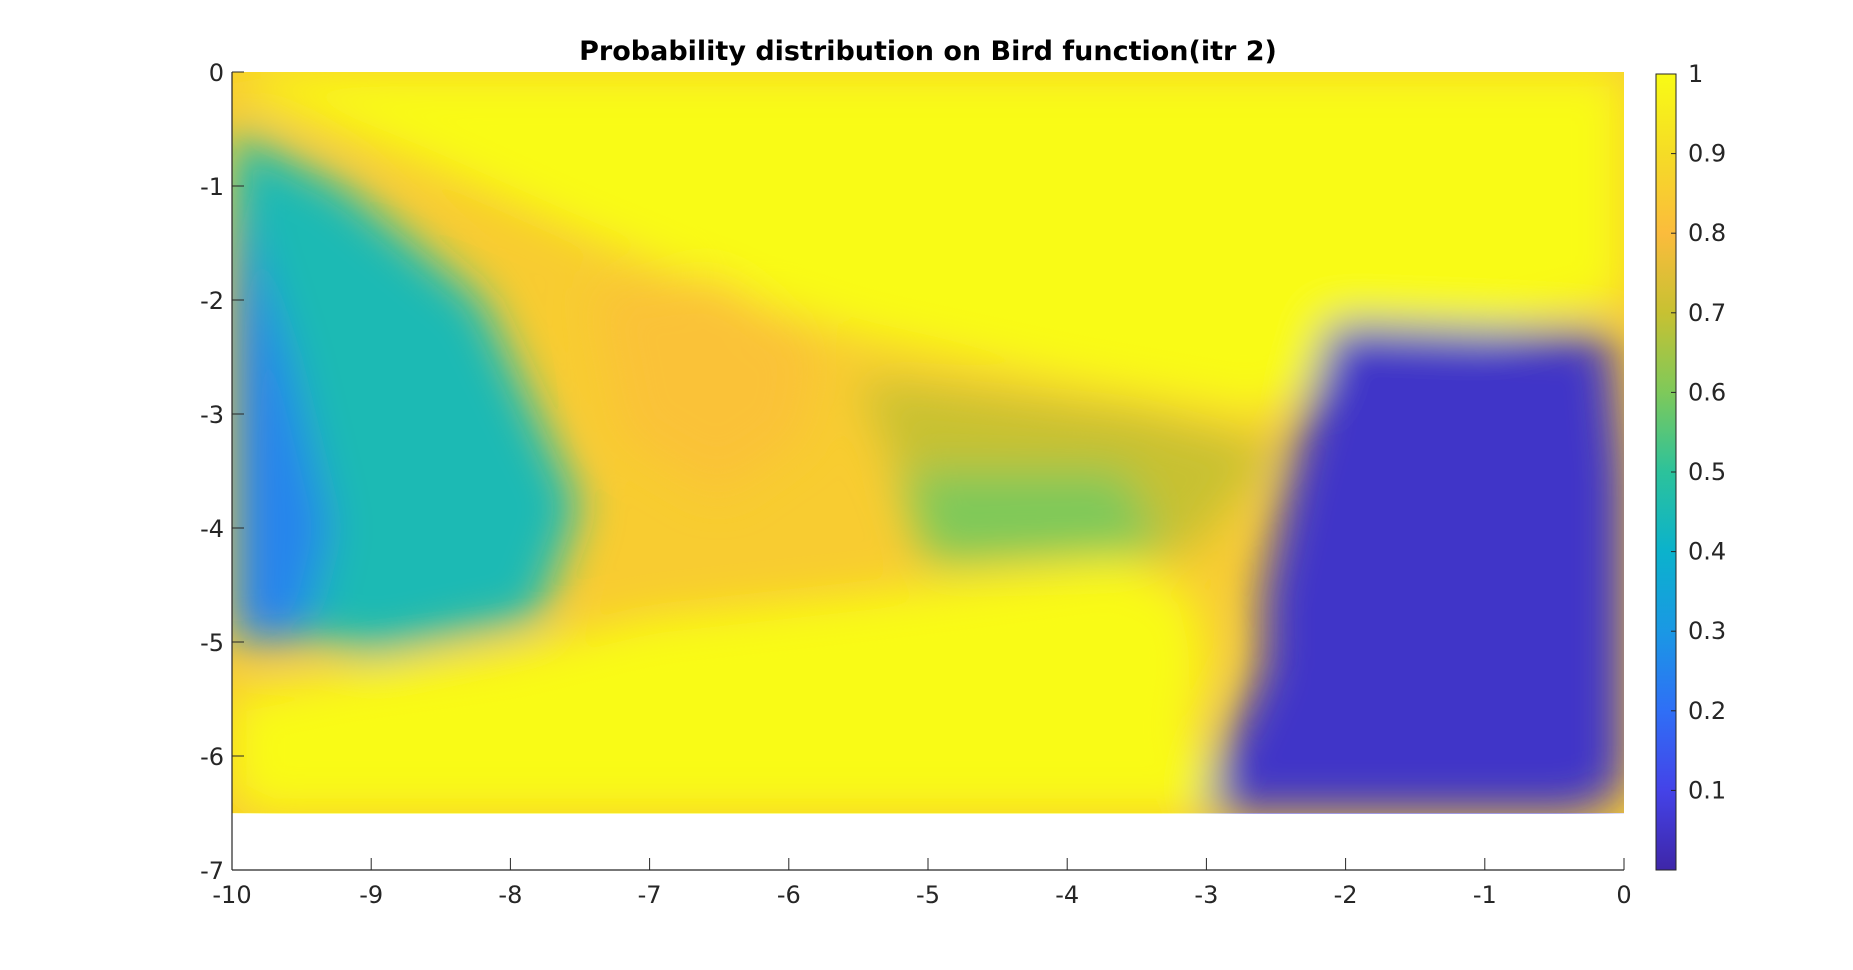 The image size is (1853, 970). I want to click on y-tick-label: -6, so click(212, 757).